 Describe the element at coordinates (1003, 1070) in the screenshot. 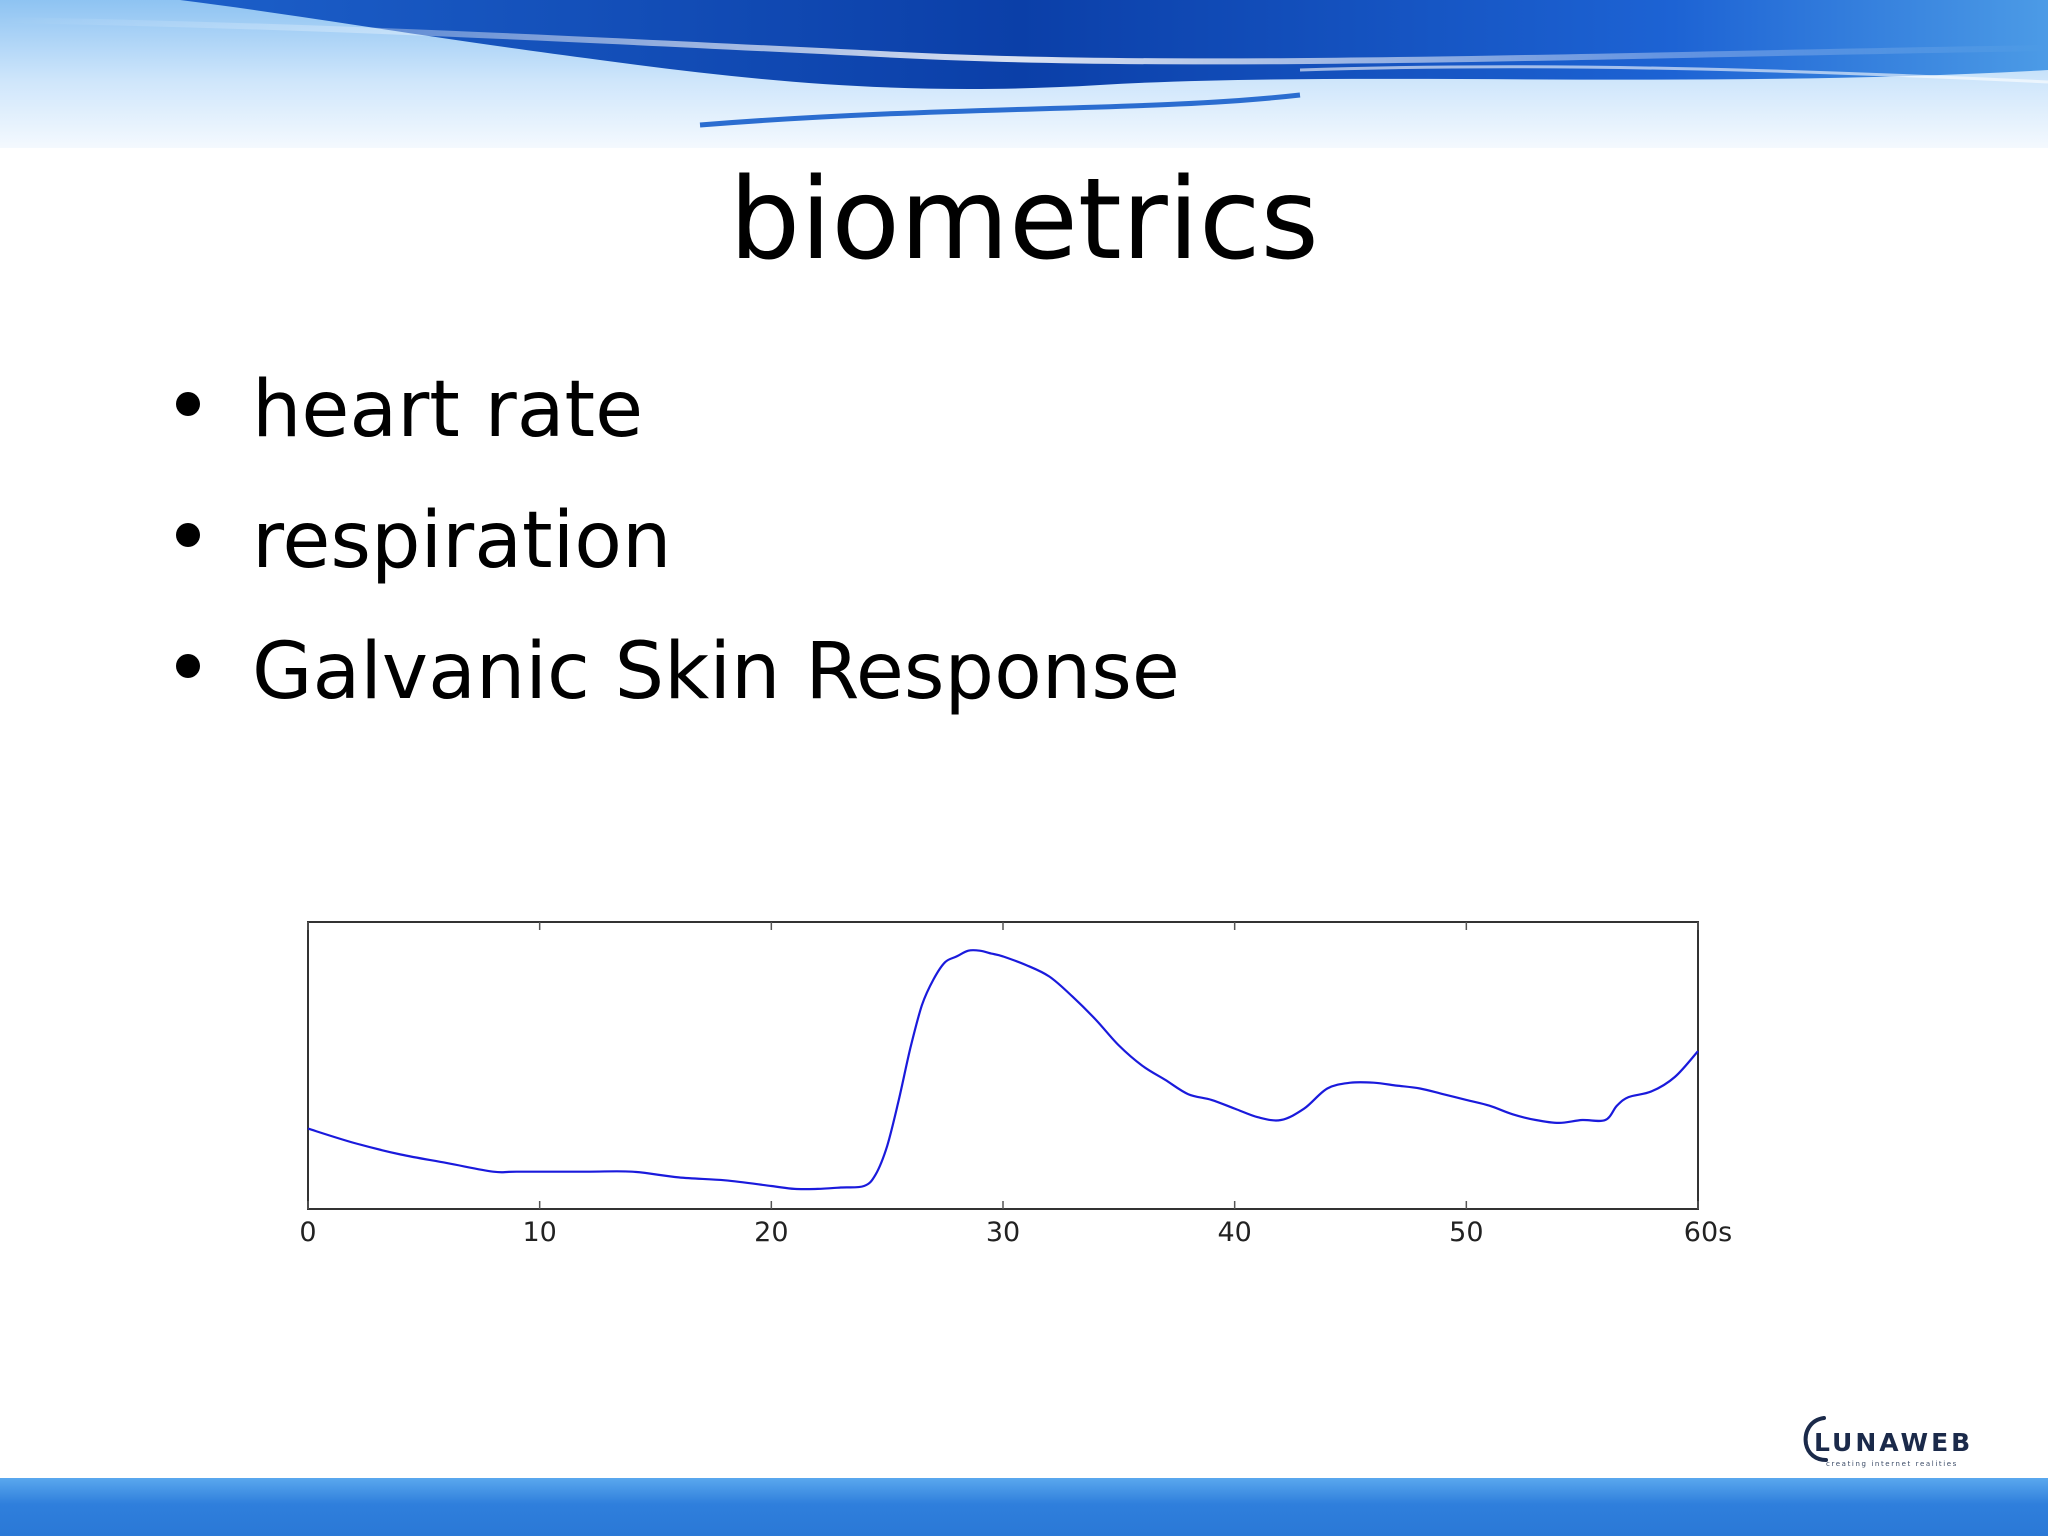

I see `gsr-series-line` at that location.